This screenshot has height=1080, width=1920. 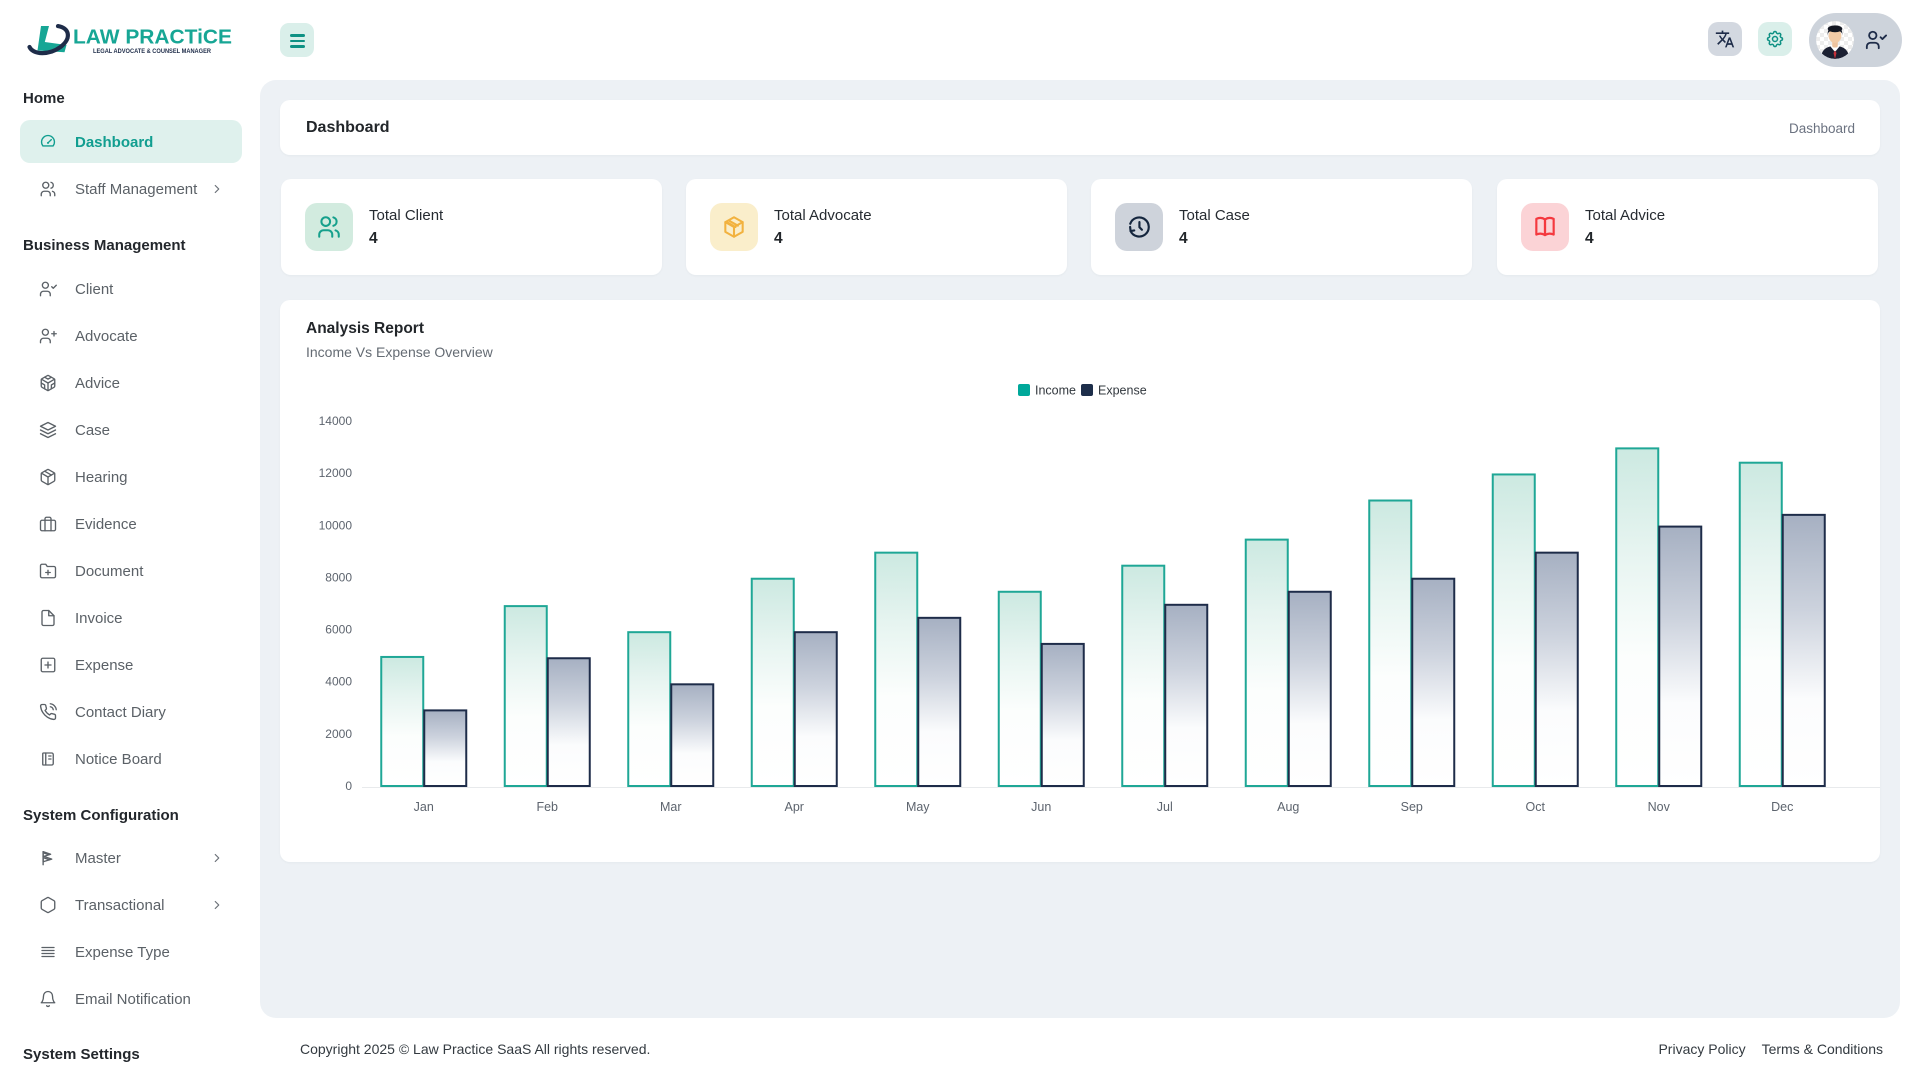 What do you see at coordinates (424, 807) in the screenshot?
I see `svg-text: Jan` at bounding box center [424, 807].